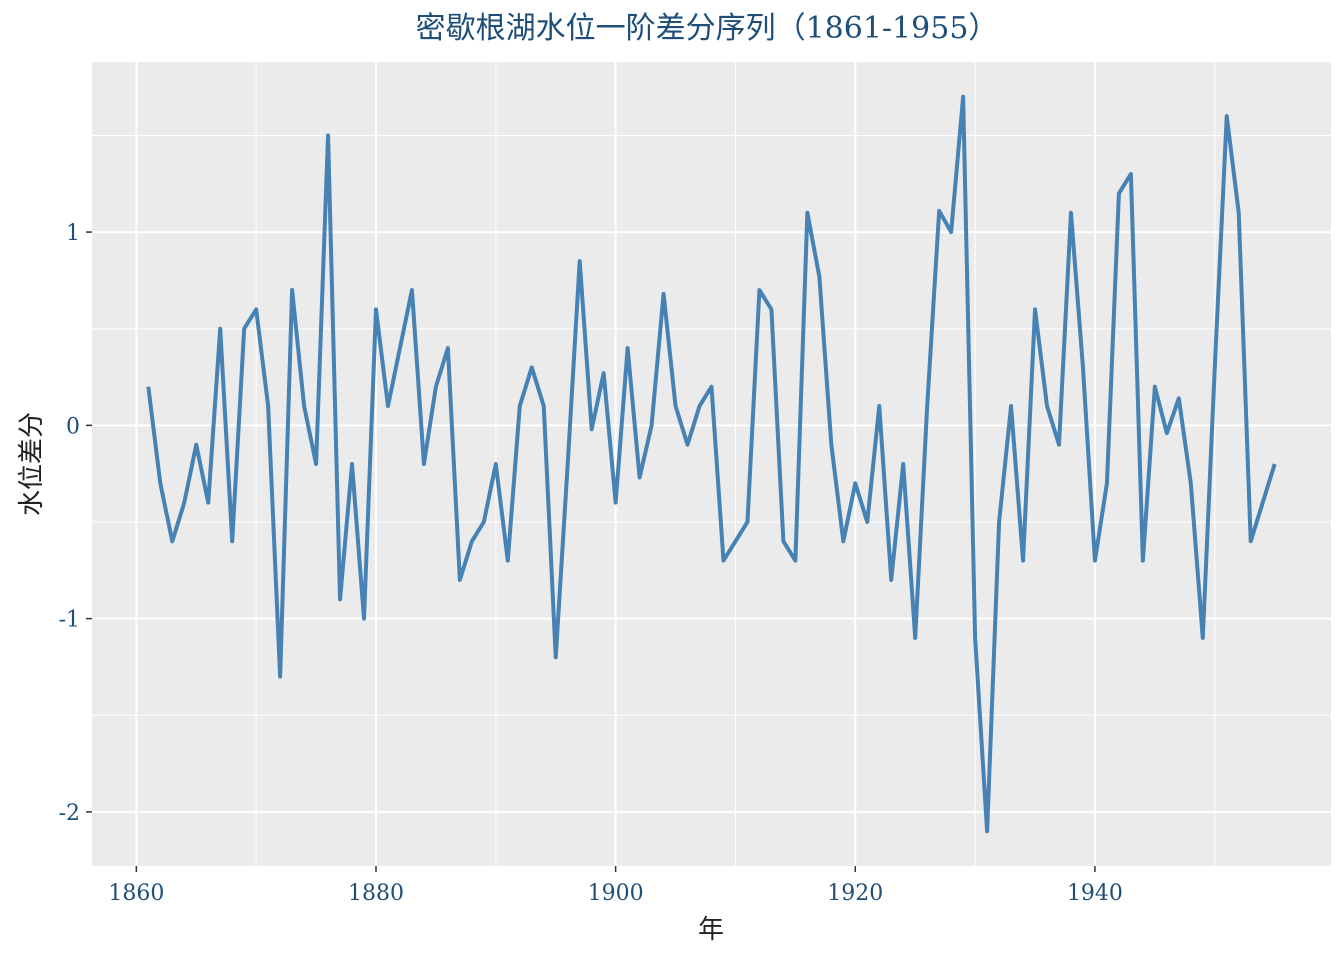 The width and height of the screenshot is (1344, 960). What do you see at coordinates (73, 426) in the screenshot?
I see `y-tick-label: 0` at bounding box center [73, 426].